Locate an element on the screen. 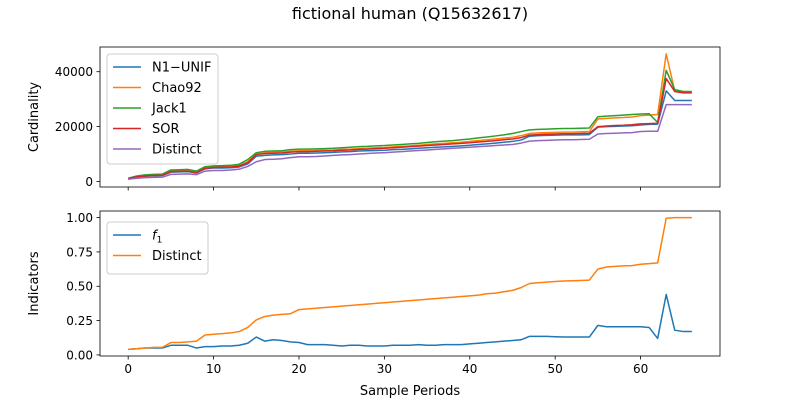 The height and width of the screenshot is (404, 800). indicators-legend-box is located at coordinates (157, 248).